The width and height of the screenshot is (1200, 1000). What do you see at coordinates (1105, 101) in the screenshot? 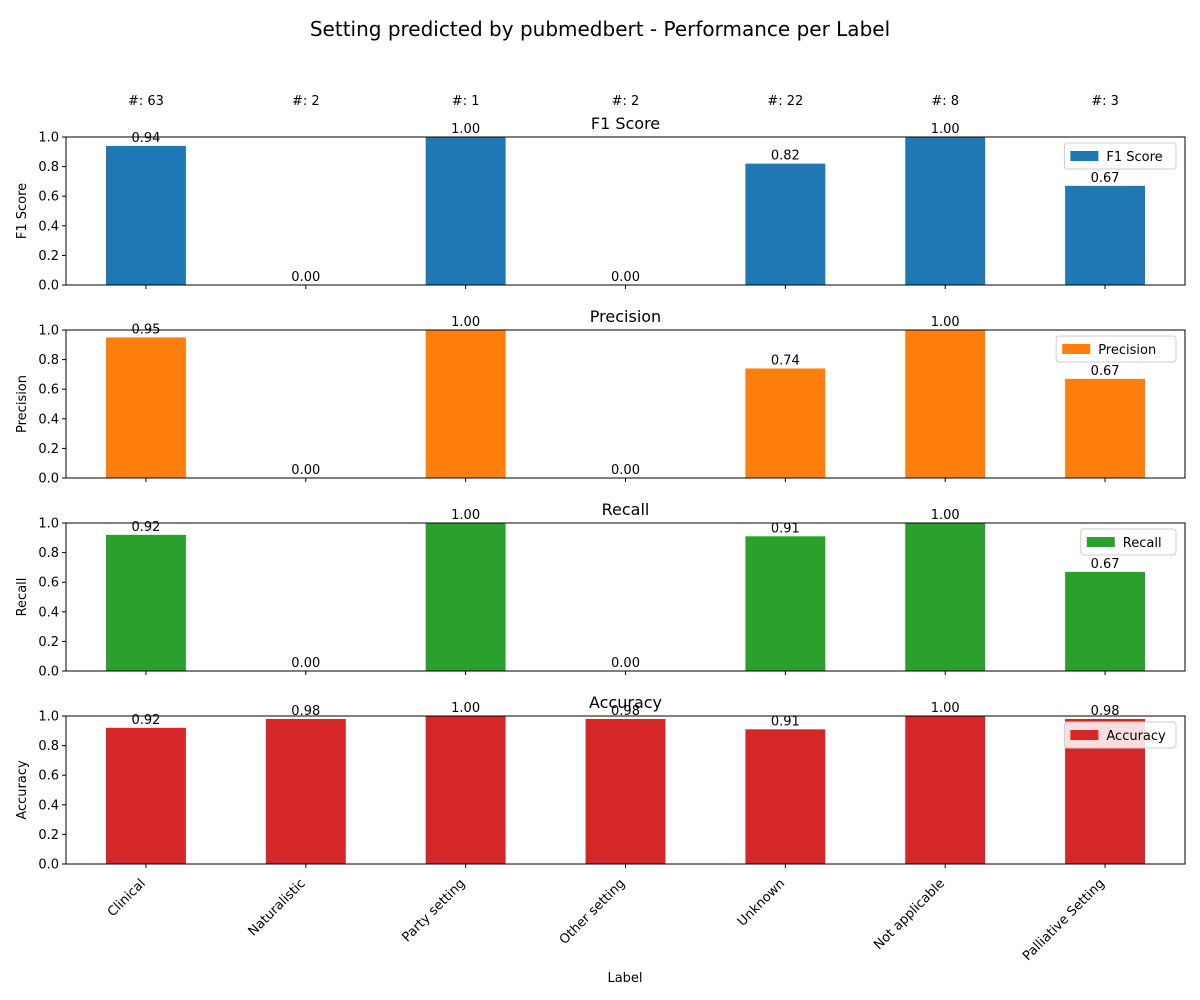
I see `support-count-label: #: 3` at bounding box center [1105, 101].